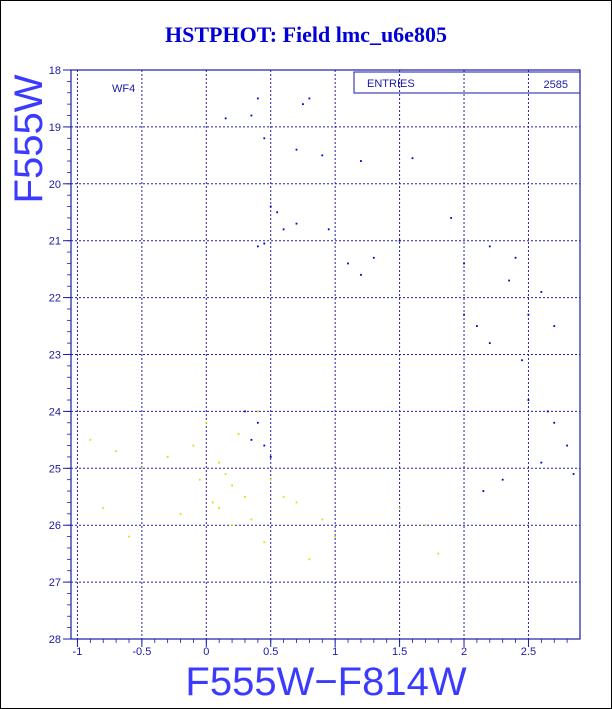 The width and height of the screenshot is (612, 709). What do you see at coordinates (141, 652) in the screenshot?
I see `x-tick-label: -0.5` at bounding box center [141, 652].